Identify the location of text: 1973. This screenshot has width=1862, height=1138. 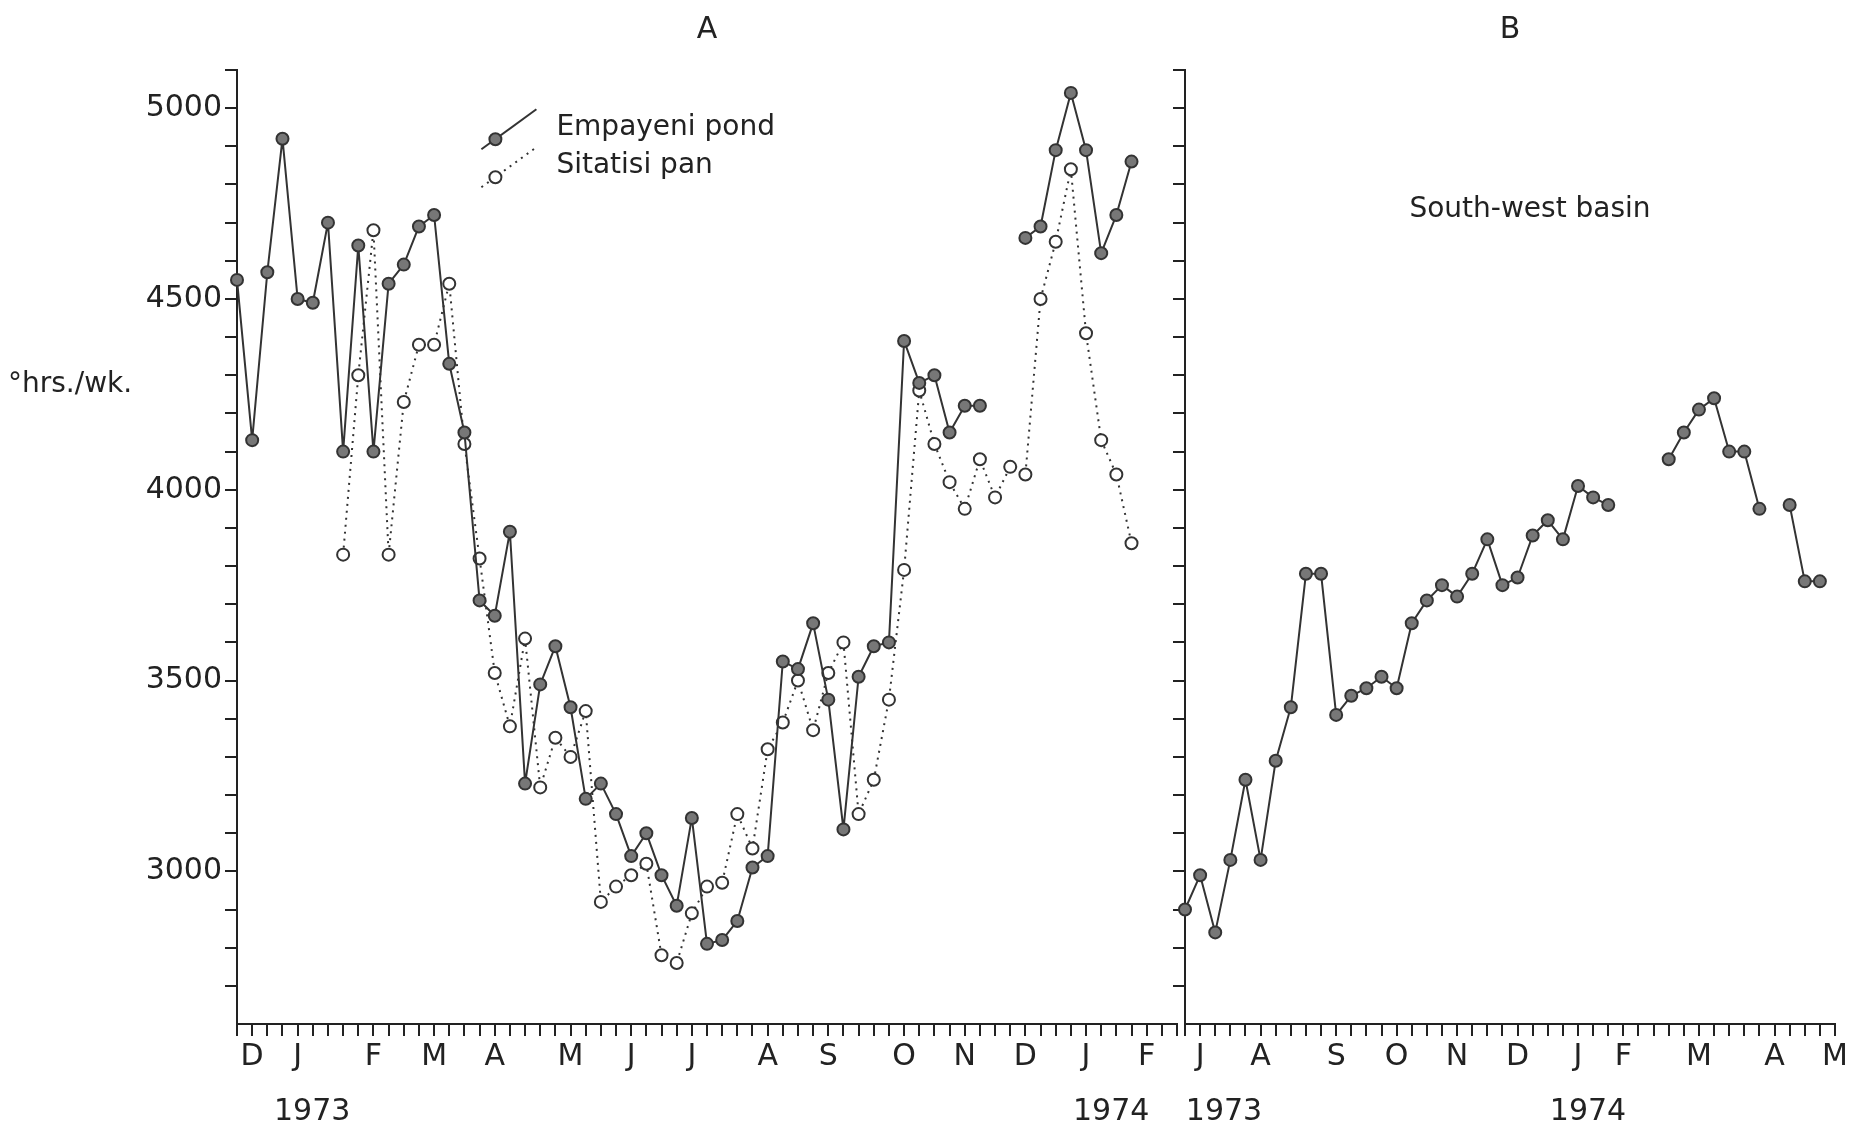
(1224, 1109).